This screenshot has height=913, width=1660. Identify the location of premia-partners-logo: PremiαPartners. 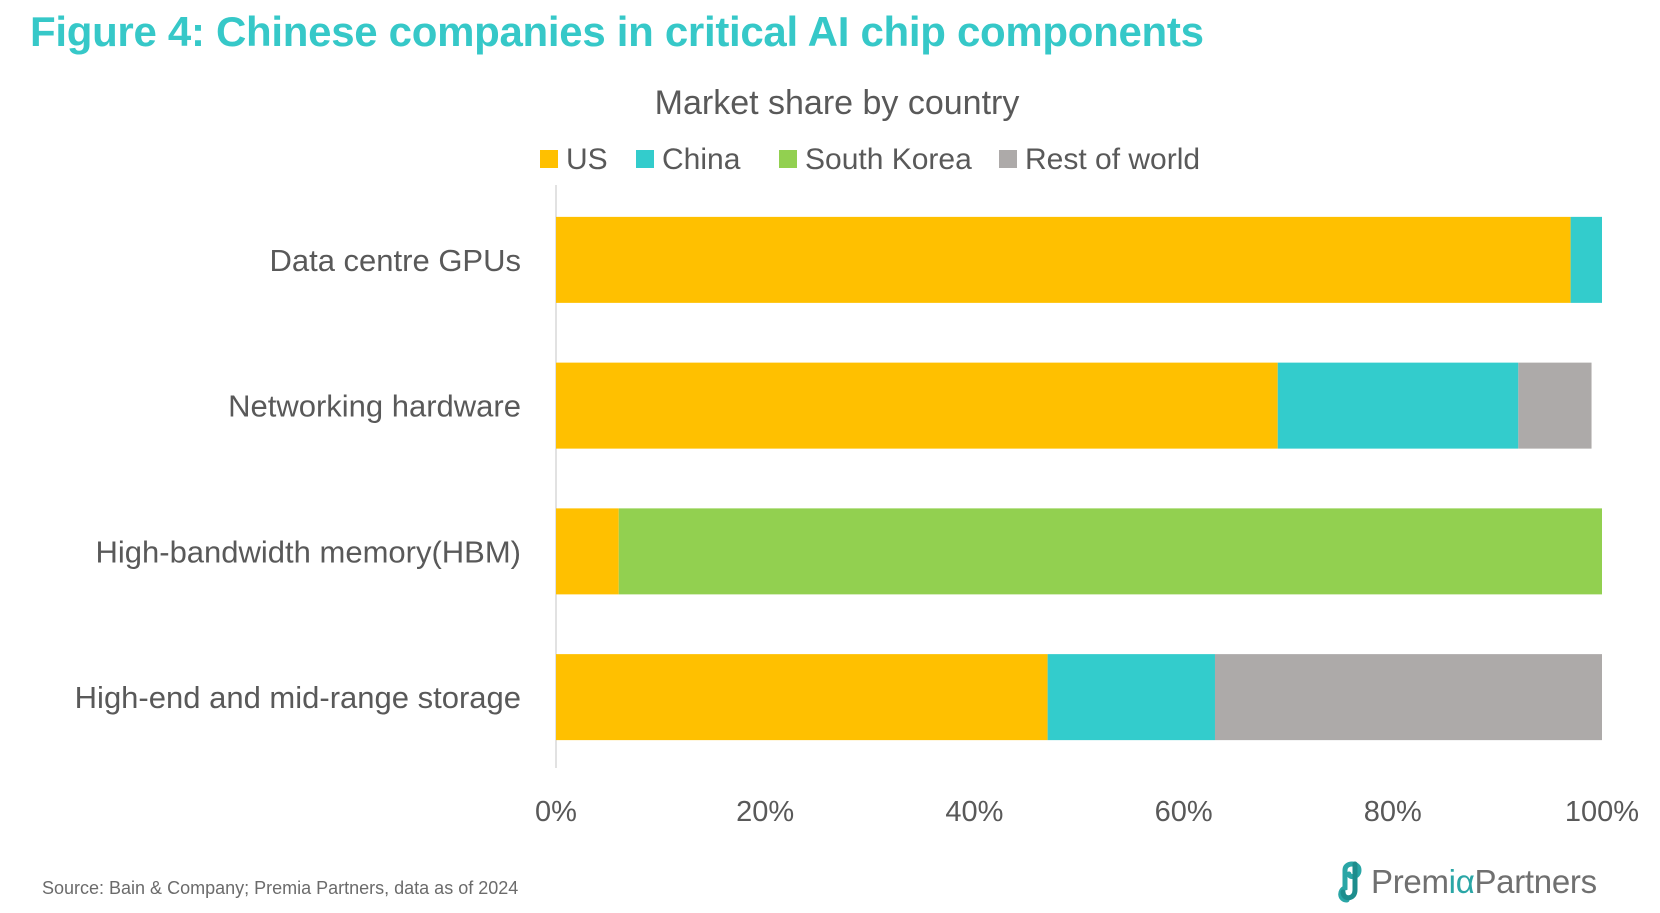
(1466, 882).